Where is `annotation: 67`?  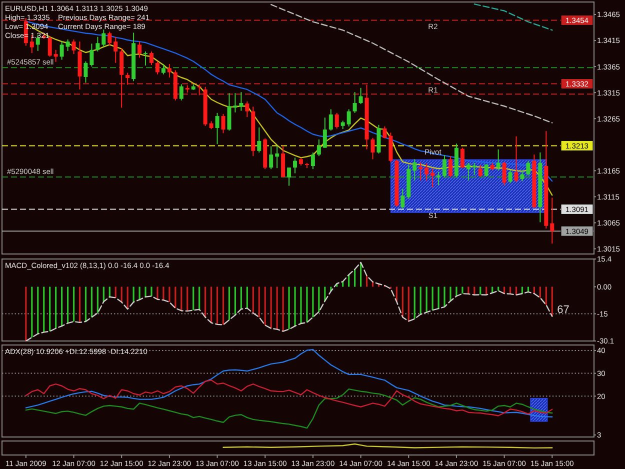
annotation: 67 is located at coordinates (563, 310).